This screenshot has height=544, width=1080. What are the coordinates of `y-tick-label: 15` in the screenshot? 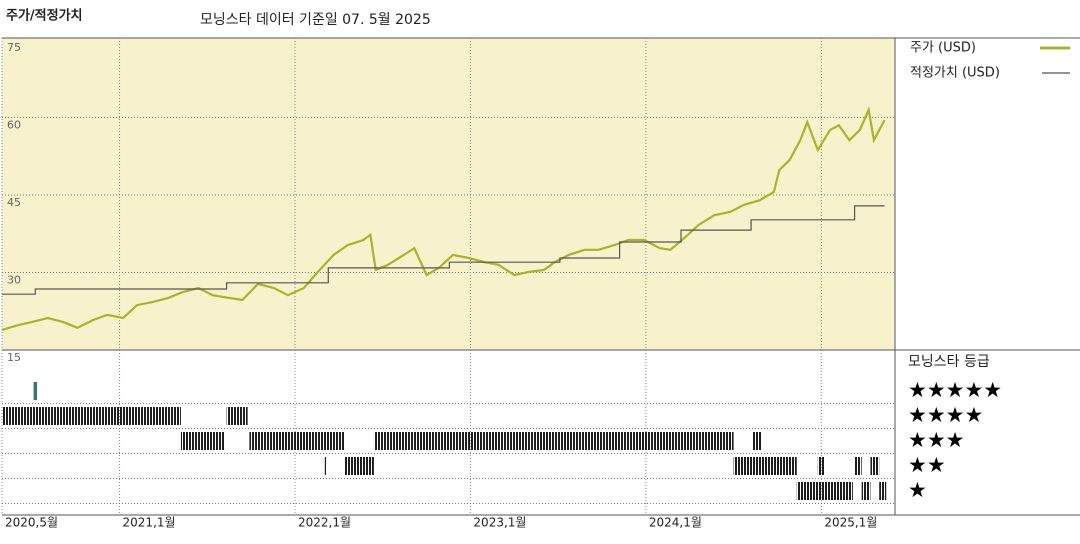 It's located at (14, 357).